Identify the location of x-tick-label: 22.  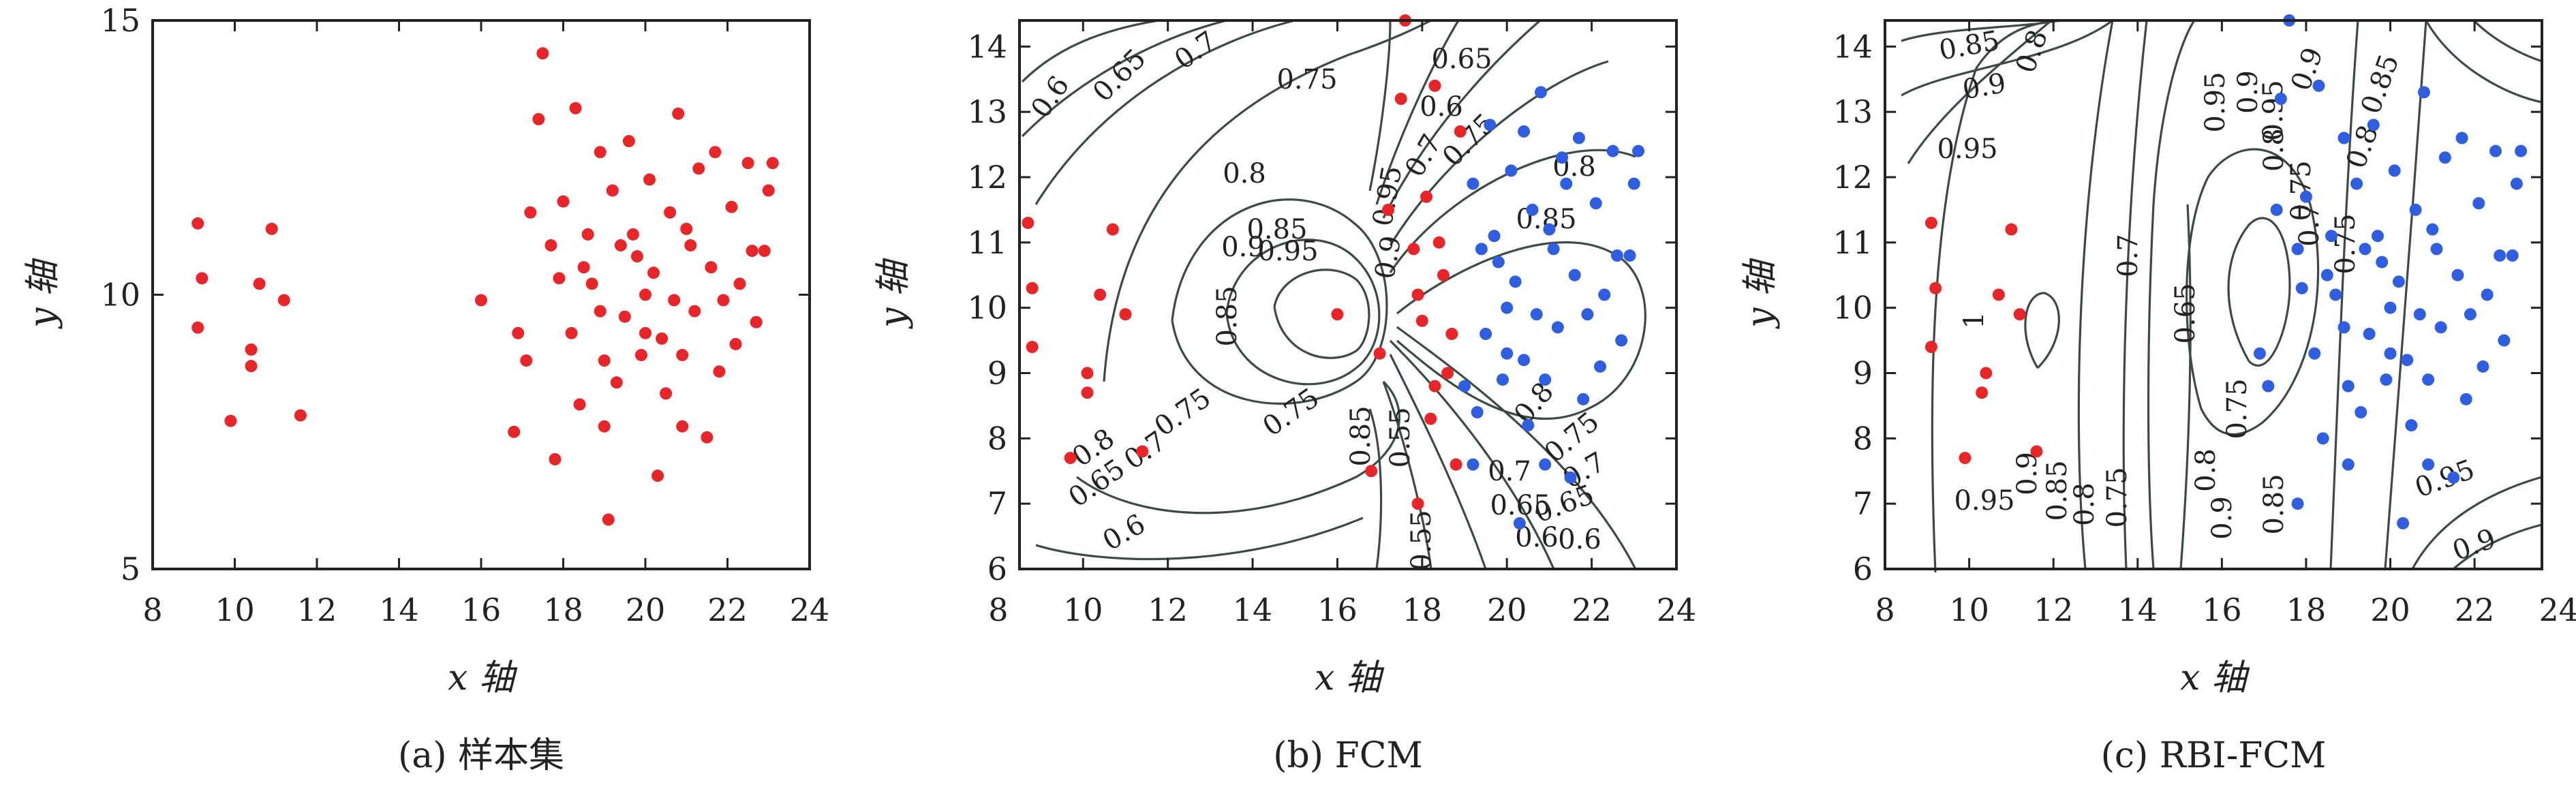
(727, 609).